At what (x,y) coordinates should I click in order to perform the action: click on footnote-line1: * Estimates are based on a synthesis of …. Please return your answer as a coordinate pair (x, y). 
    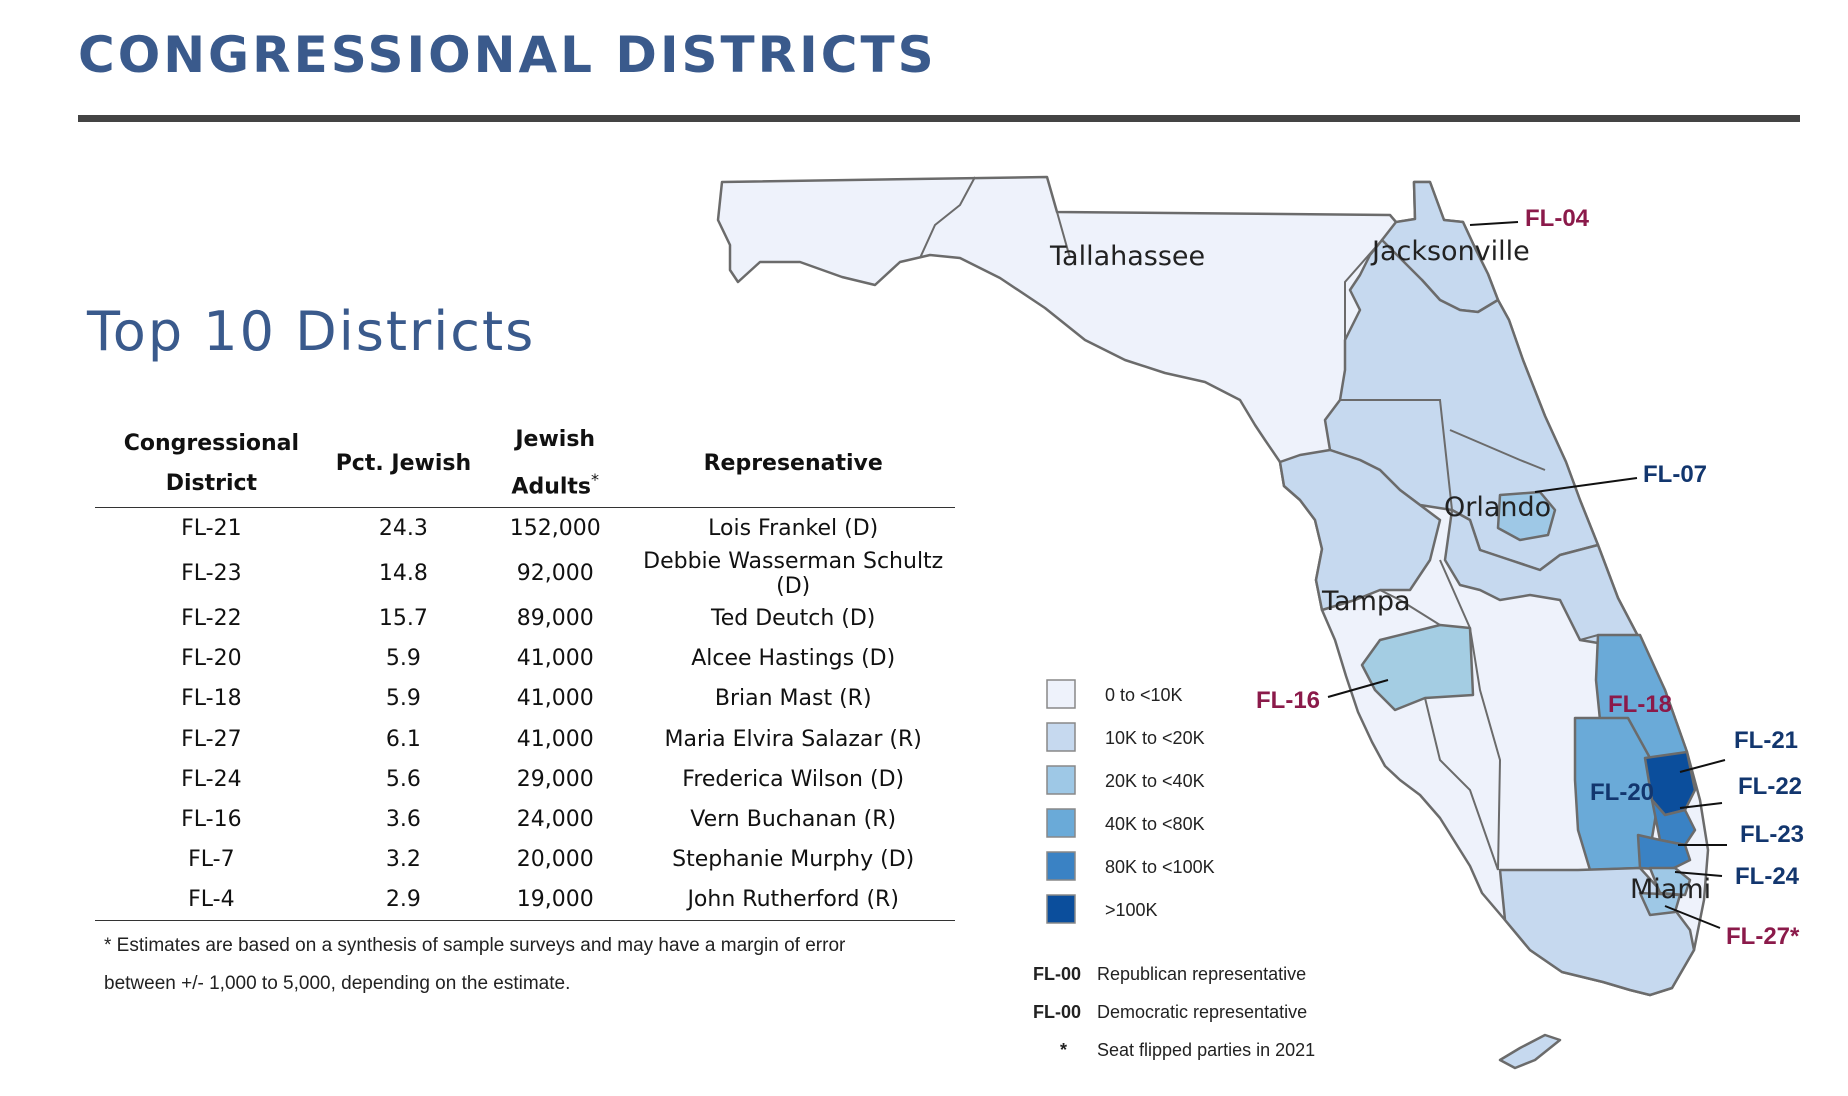
    Looking at the image, I should click on (475, 945).